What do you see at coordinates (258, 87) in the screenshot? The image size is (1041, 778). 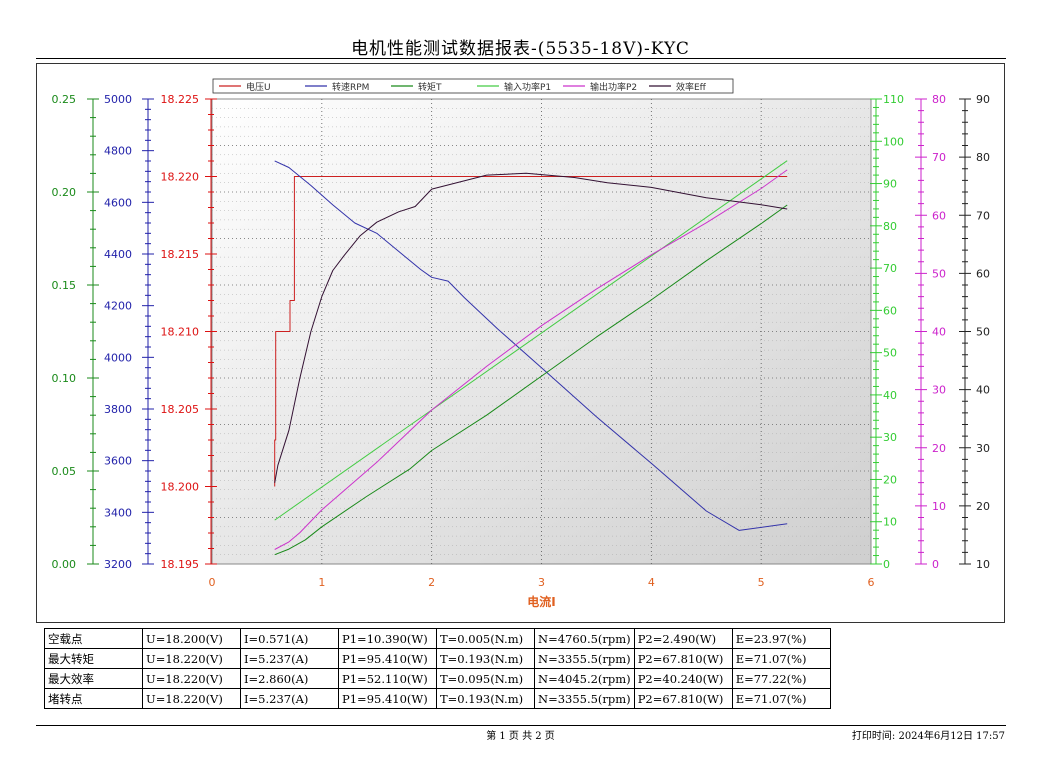 I see `legend-entry: 电压U` at bounding box center [258, 87].